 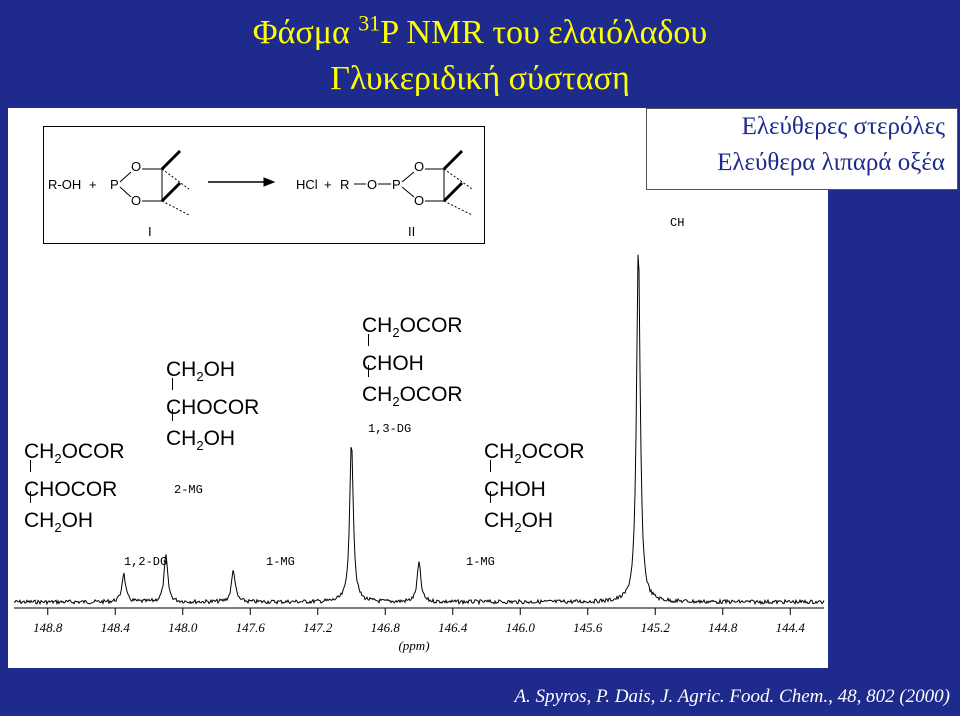 What do you see at coordinates (114, 184) in the screenshot?
I see `phosphorus-left: P` at bounding box center [114, 184].